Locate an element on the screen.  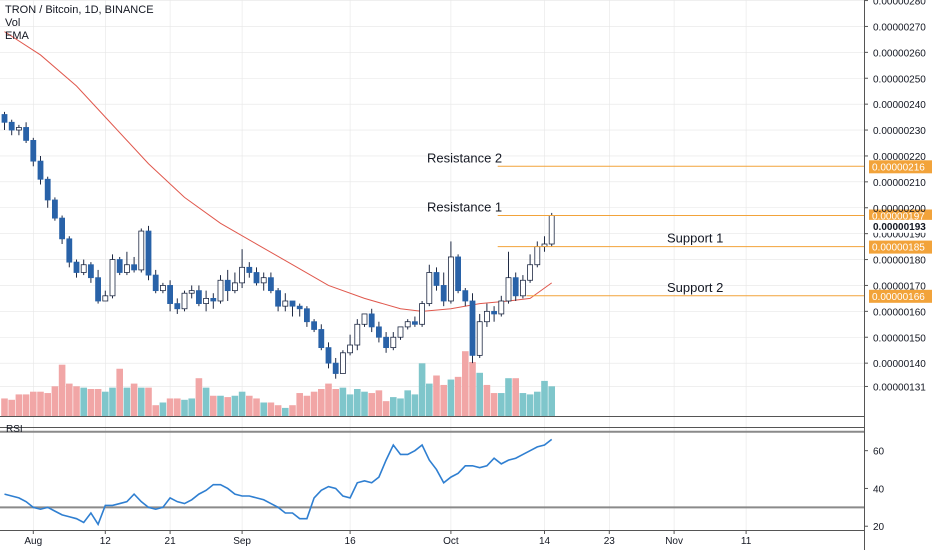
price-tick-label: 0.00000250 is located at coordinates (899, 79).